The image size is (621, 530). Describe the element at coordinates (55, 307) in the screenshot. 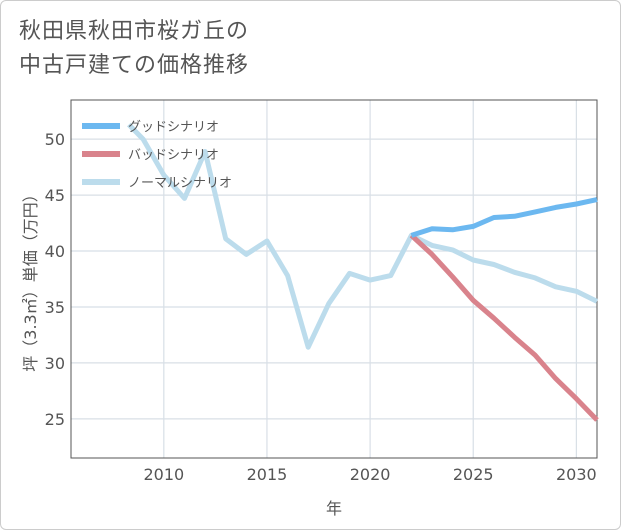

I see `y-tick-label: 35` at that location.